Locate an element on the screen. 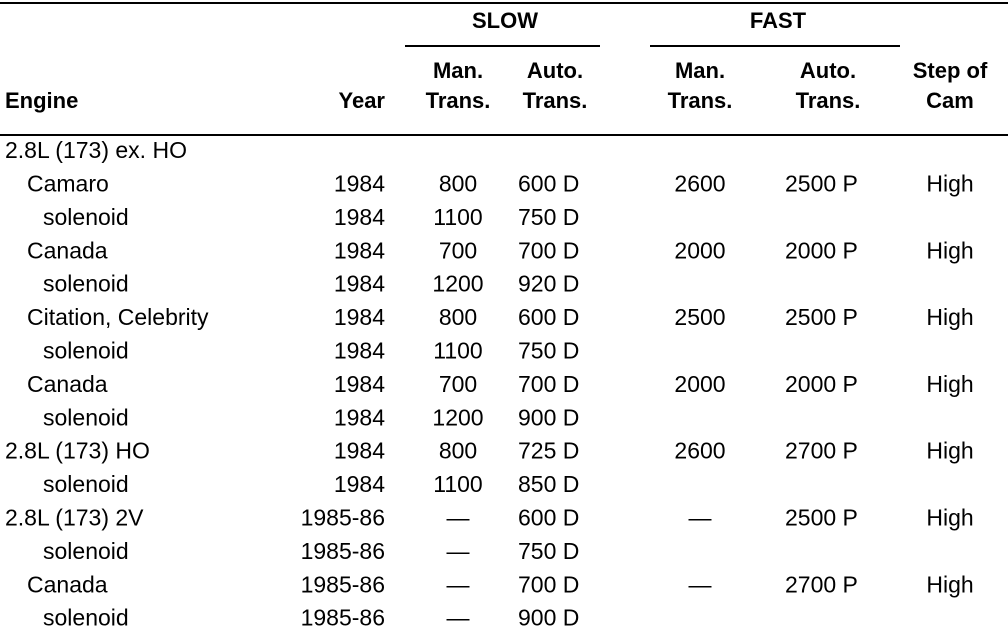 This screenshot has height=637, width=1008. table-cell: 2500 is located at coordinates (699, 317).